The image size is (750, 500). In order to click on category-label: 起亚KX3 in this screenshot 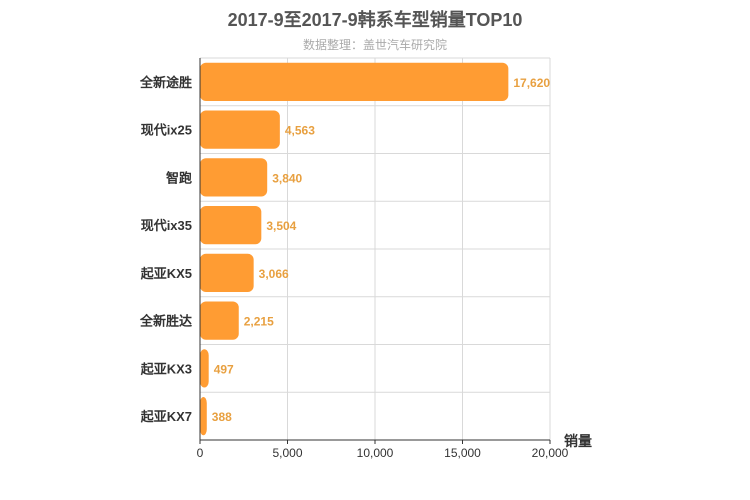, I will do `click(166, 368)`.